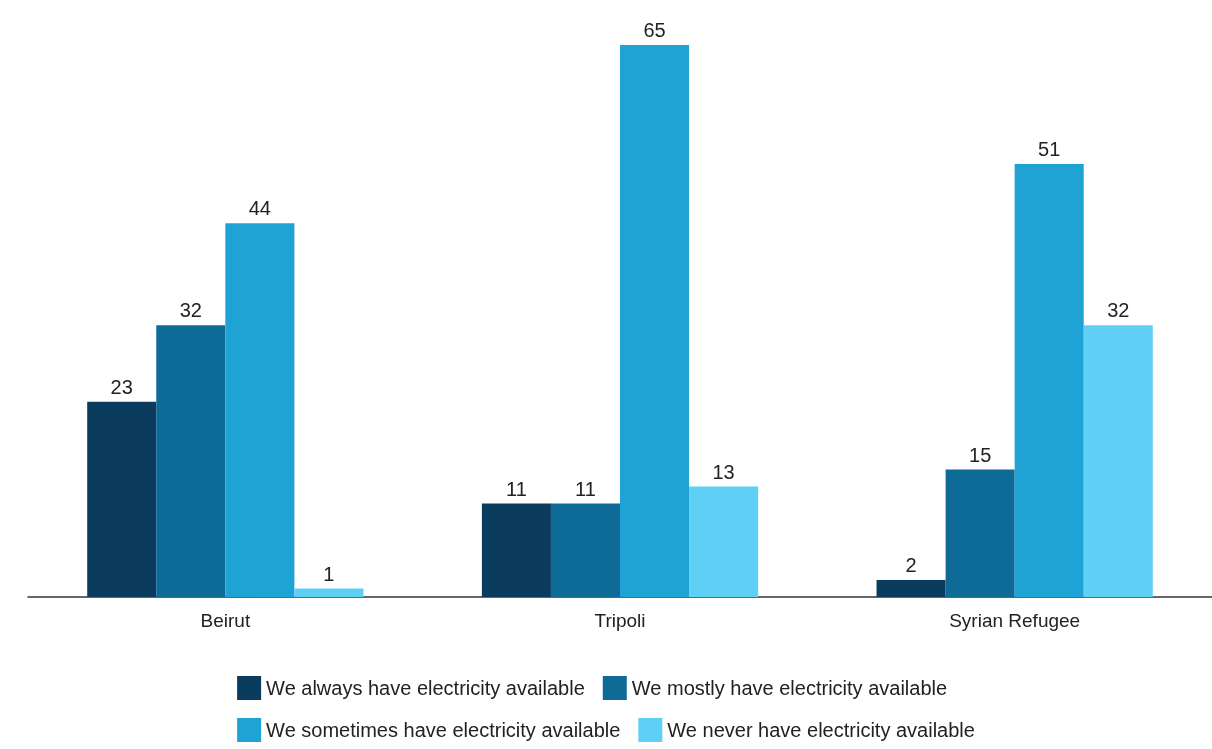 This screenshot has width=1212, height=749. I want to click on data-label: 2, so click(911, 565).